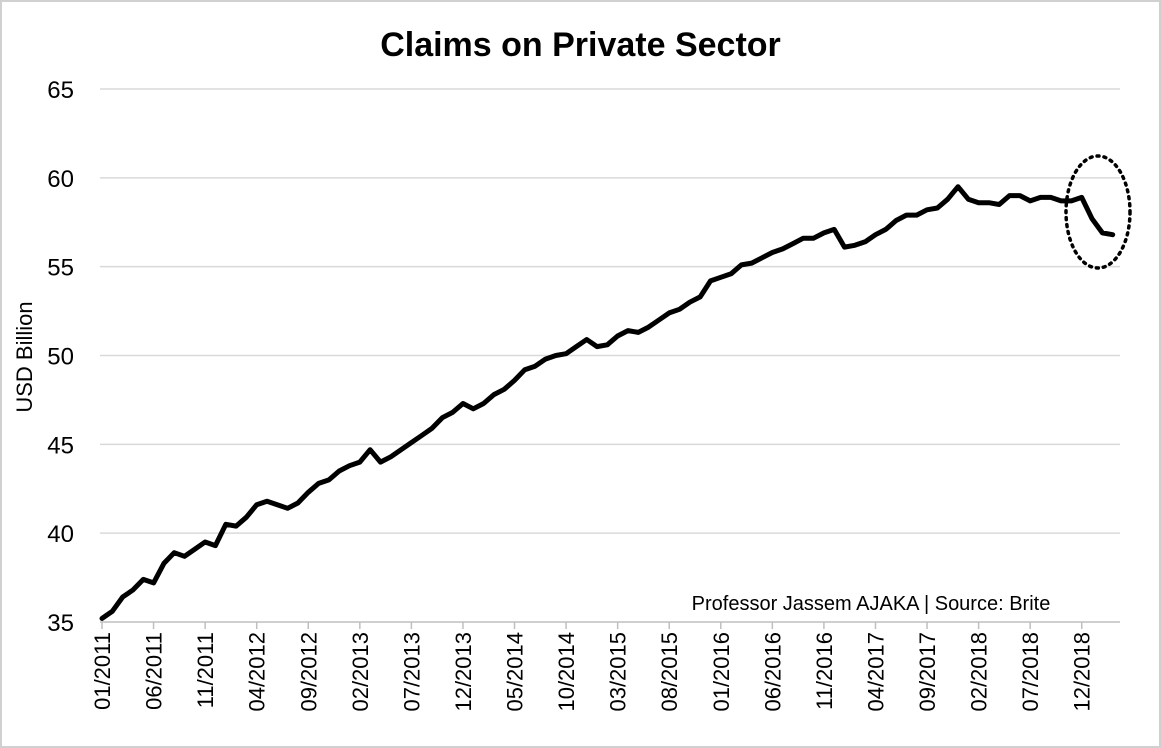 Image resolution: width=1161 pixels, height=748 pixels. Describe the element at coordinates (979, 672) in the screenshot. I see `x-tick-label: 02/2018` at that location.